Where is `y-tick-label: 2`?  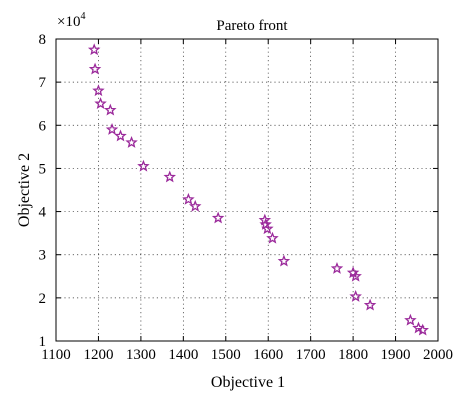 y-tick-label: 2 is located at coordinates (43, 299).